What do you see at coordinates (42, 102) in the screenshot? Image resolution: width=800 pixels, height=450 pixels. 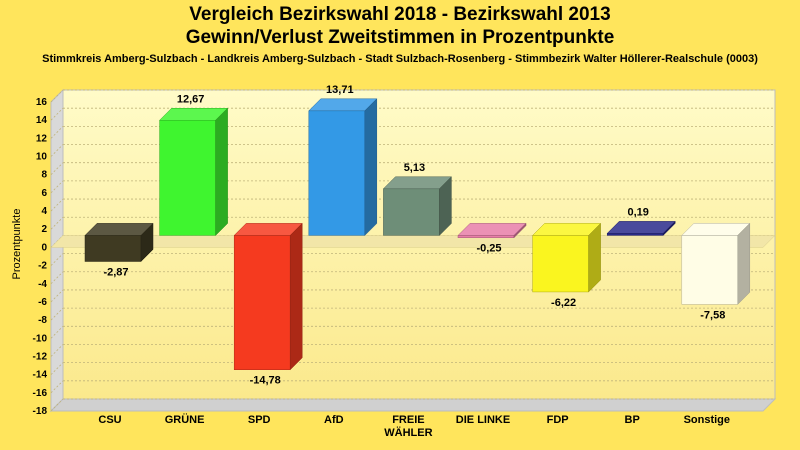 I see `y-tick-label: 16` at bounding box center [42, 102].